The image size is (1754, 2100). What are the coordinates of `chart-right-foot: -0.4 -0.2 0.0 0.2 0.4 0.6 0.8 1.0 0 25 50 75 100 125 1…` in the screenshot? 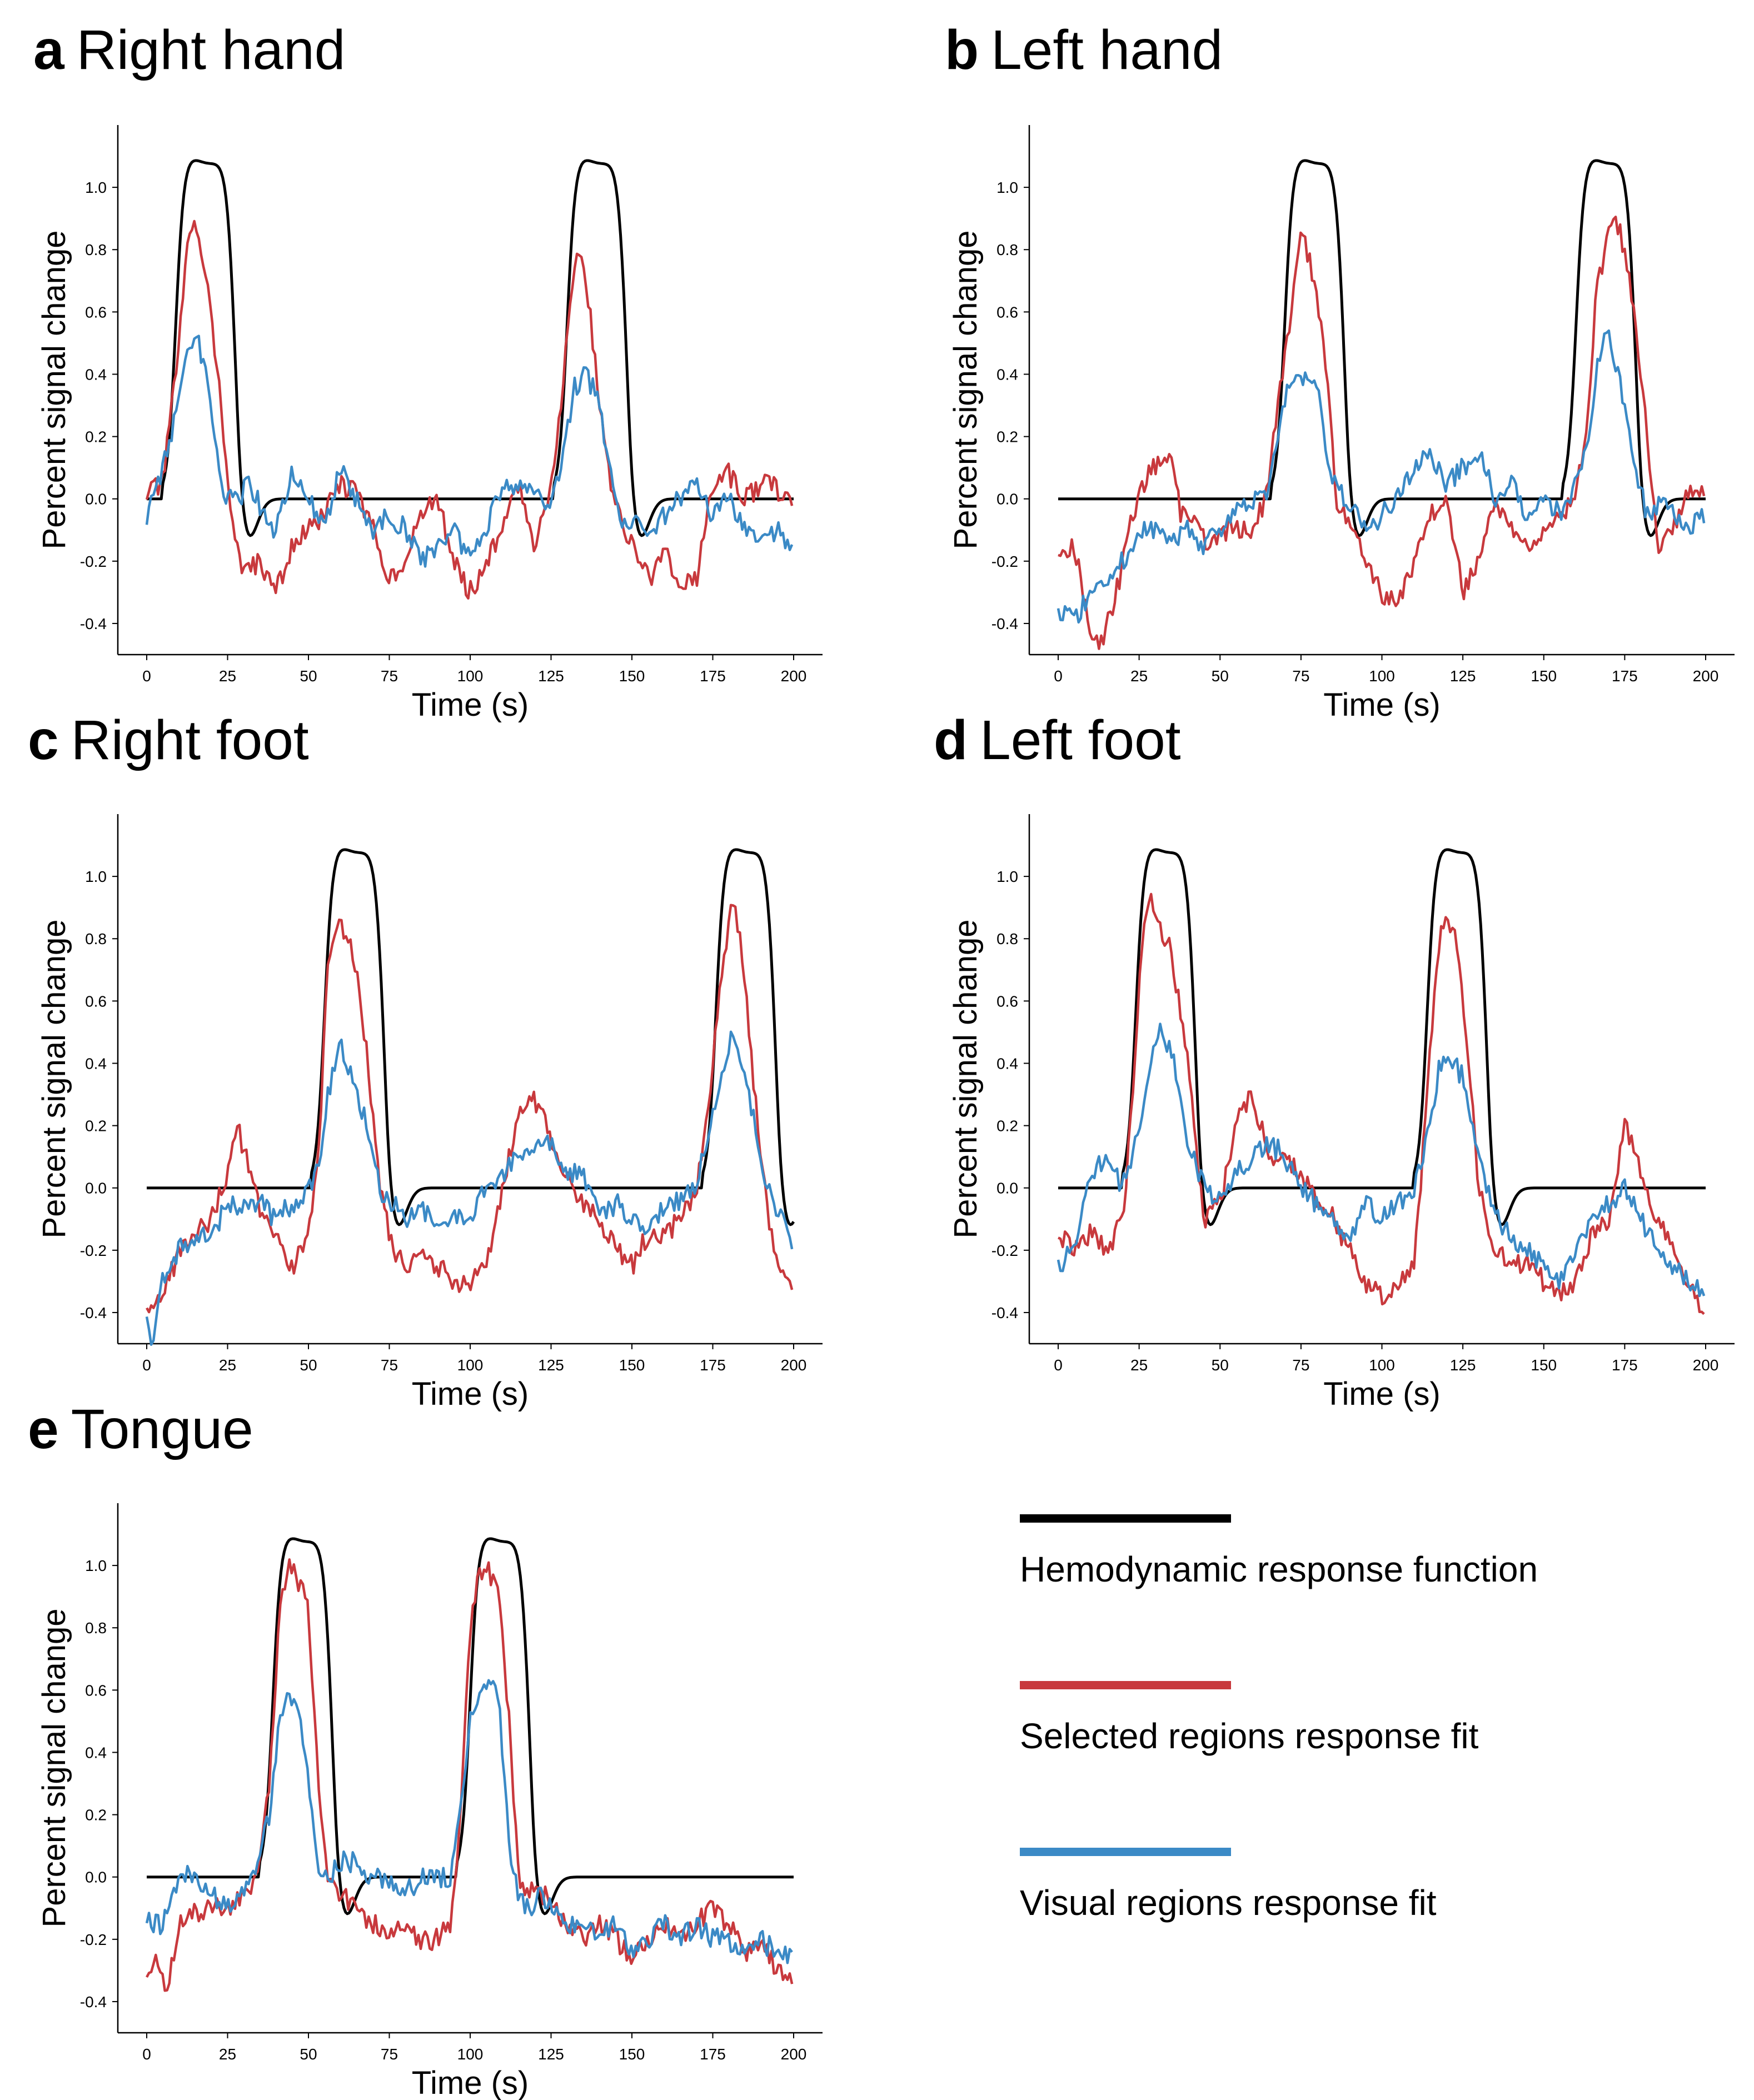 It's located at (429, 1113).